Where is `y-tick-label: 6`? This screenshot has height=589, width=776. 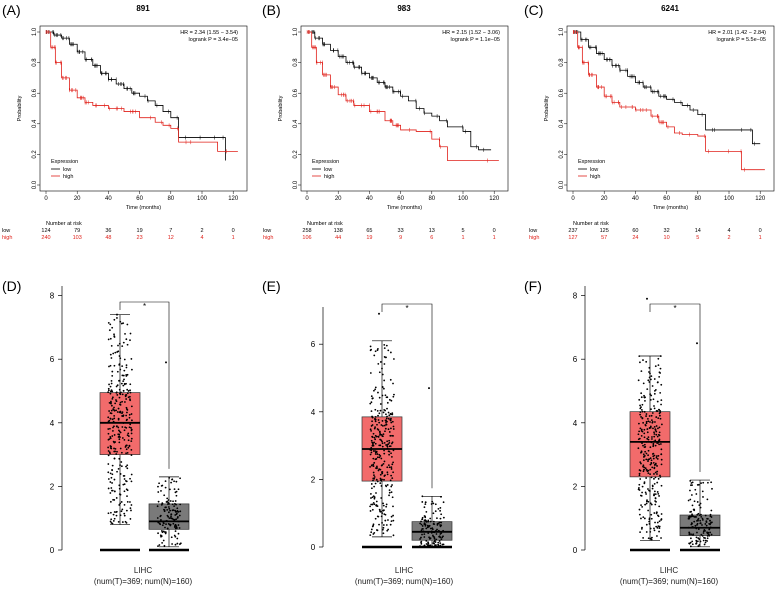
y-tick-label: 6 is located at coordinates (575, 359).